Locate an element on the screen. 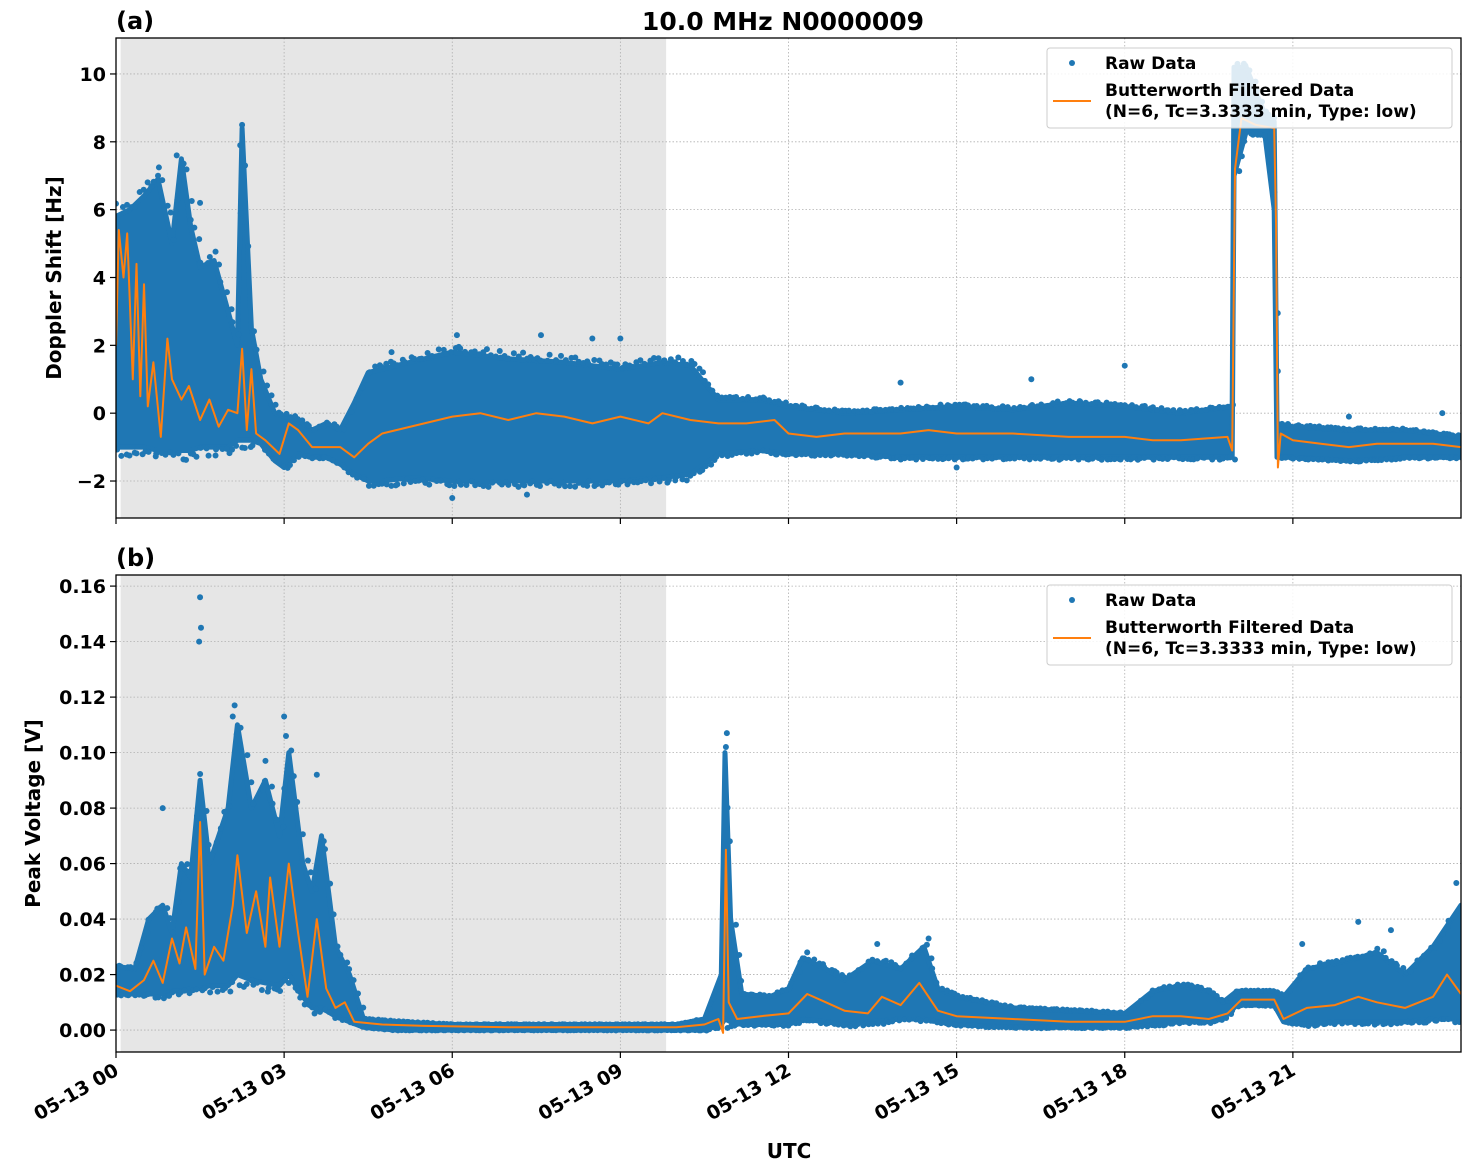  y-tick-label: 0.04 is located at coordinates (82, 920).